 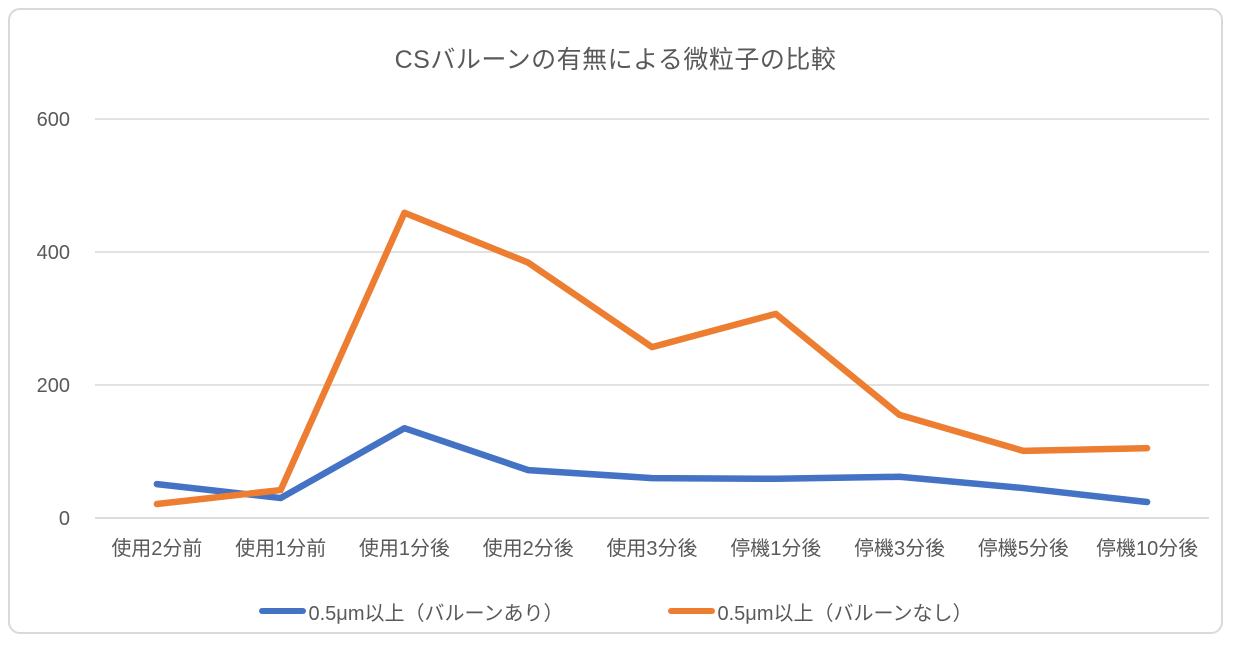 I want to click on legend-item-balloon-without: 0.5μm以上（バルーンなし）, so click(x=820, y=611).